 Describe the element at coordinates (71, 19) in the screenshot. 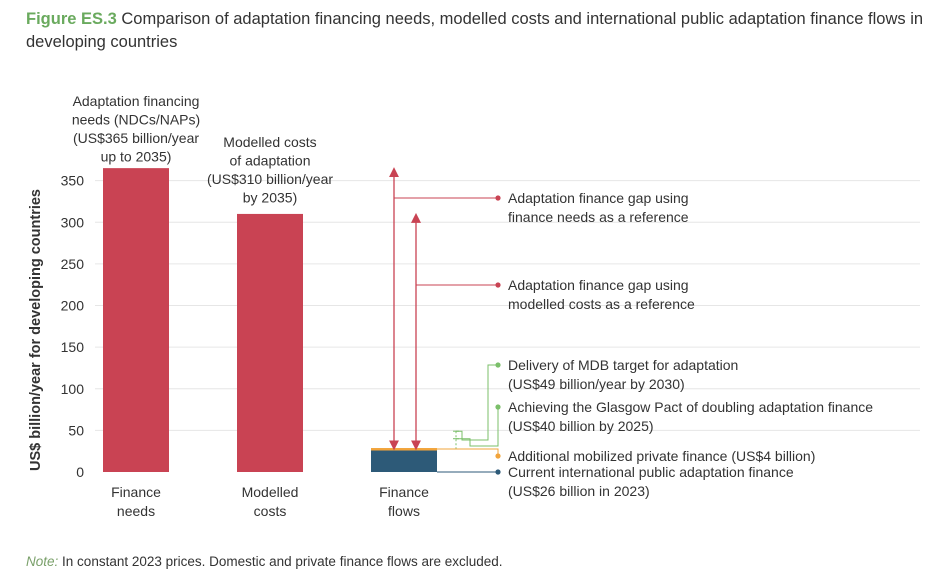

I see `figure-label: Figure ES.3` at that location.